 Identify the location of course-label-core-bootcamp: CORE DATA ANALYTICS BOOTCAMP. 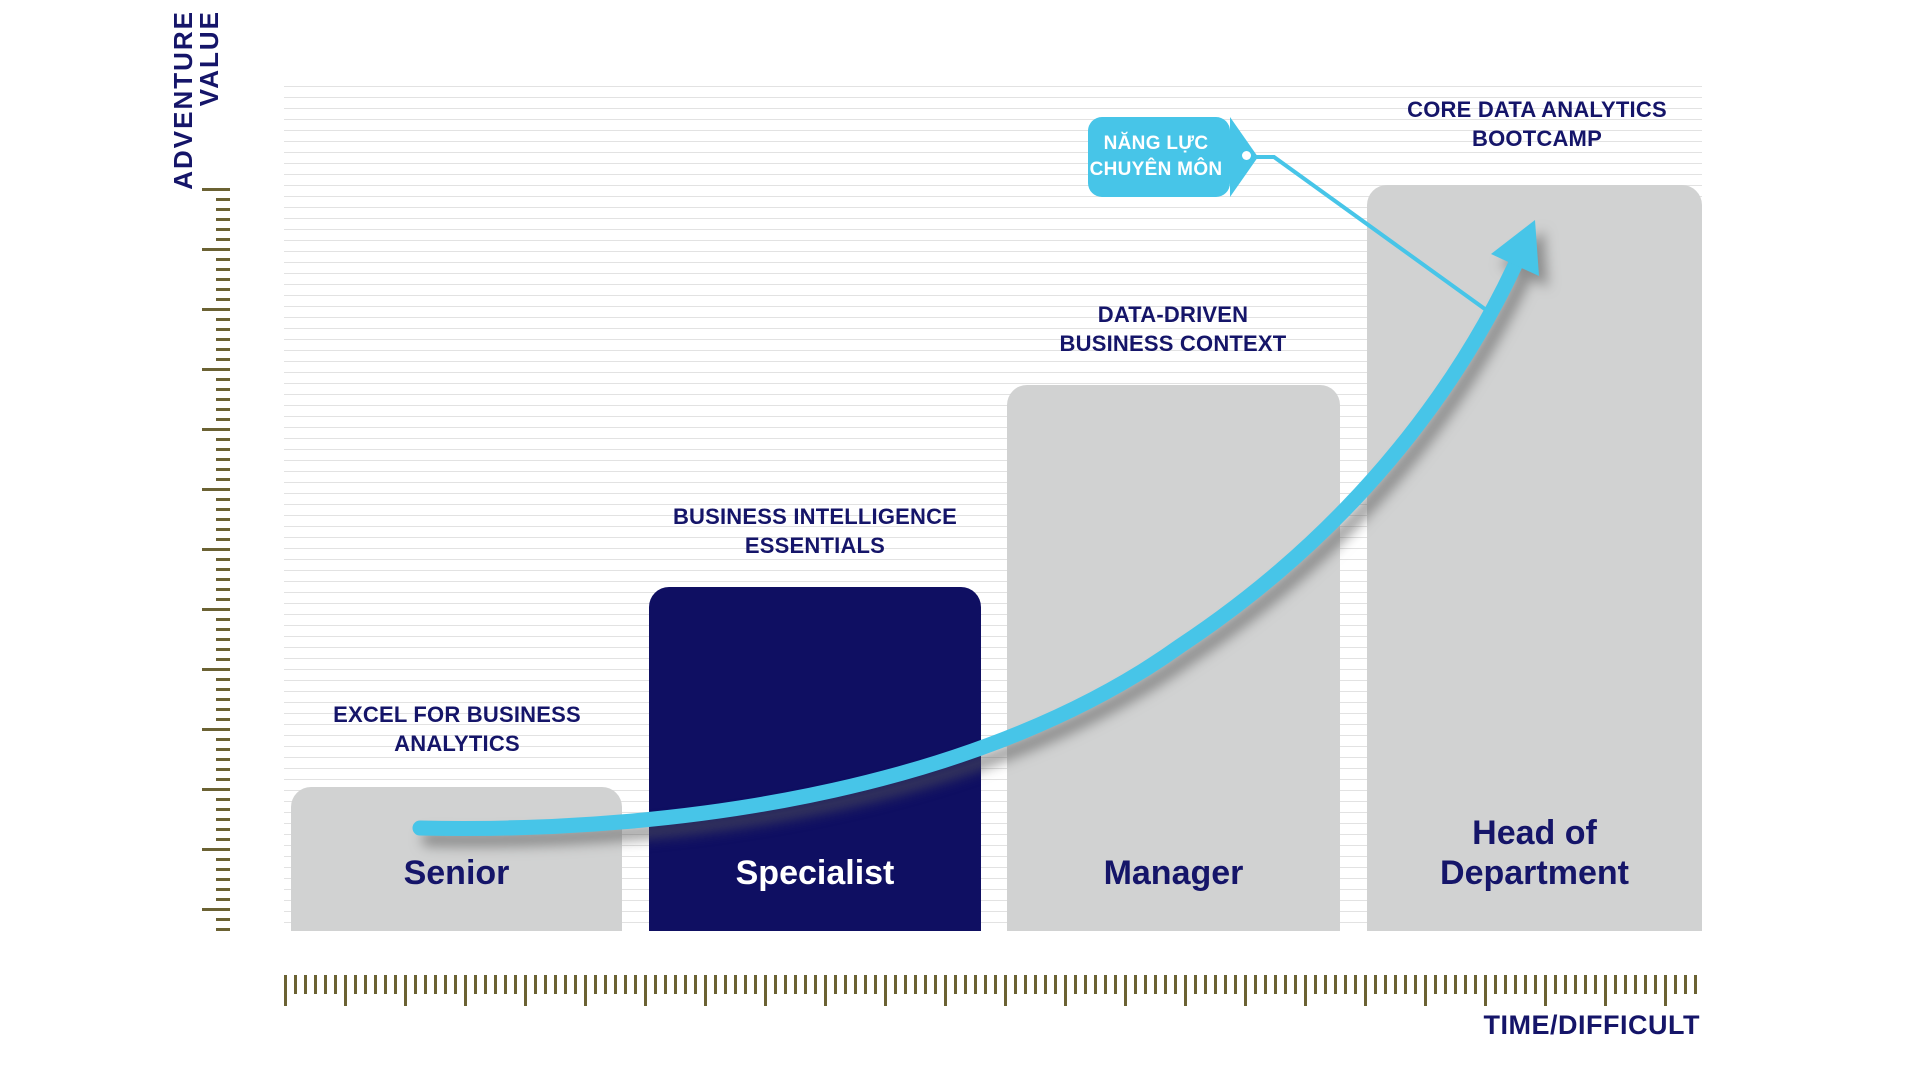
(1537, 124).